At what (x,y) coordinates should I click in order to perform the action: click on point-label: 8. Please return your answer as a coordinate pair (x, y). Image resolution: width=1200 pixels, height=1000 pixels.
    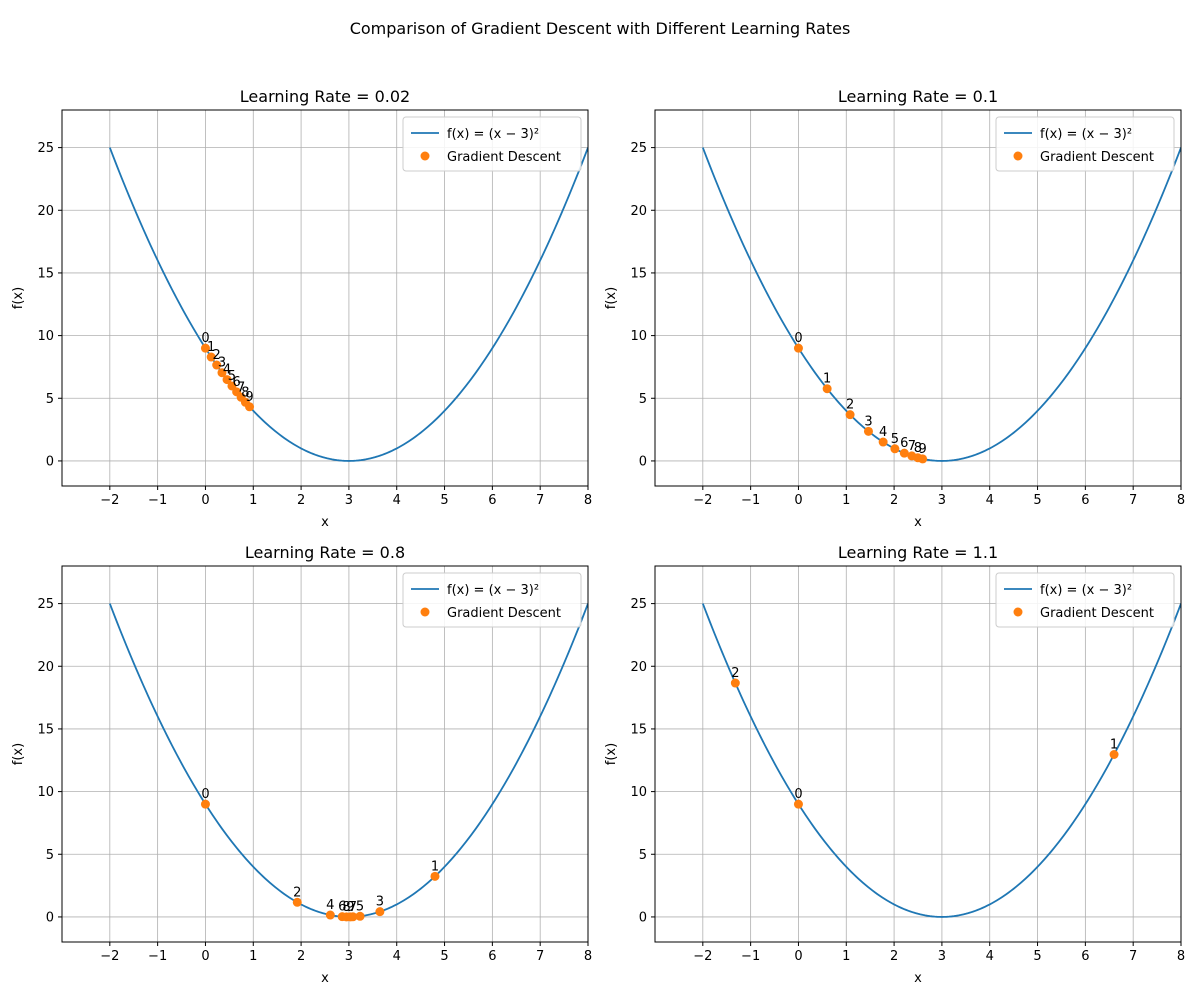
    Looking at the image, I should click on (346, 907).